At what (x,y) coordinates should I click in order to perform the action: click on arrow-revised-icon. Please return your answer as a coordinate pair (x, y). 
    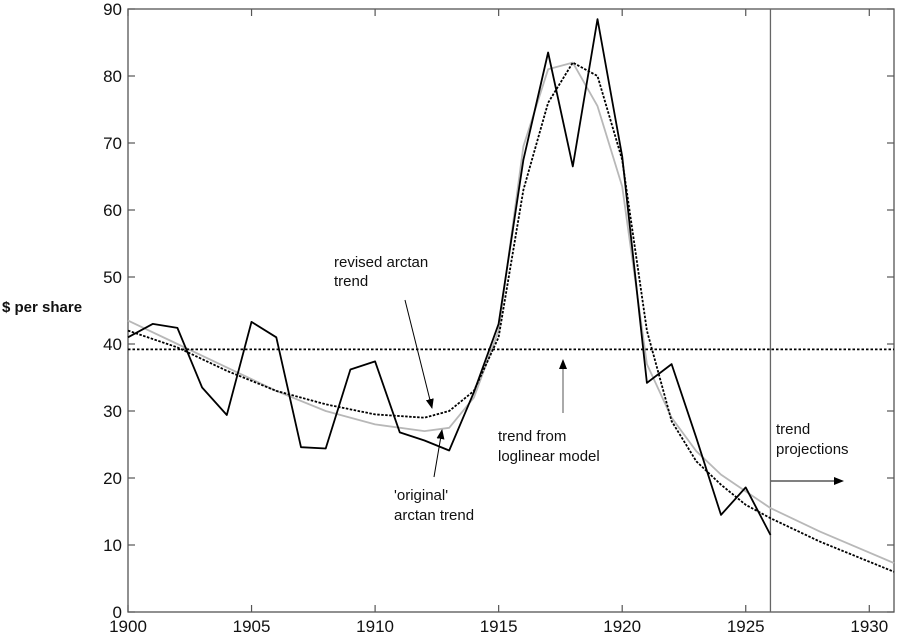
    Looking at the image, I should click on (419, 354).